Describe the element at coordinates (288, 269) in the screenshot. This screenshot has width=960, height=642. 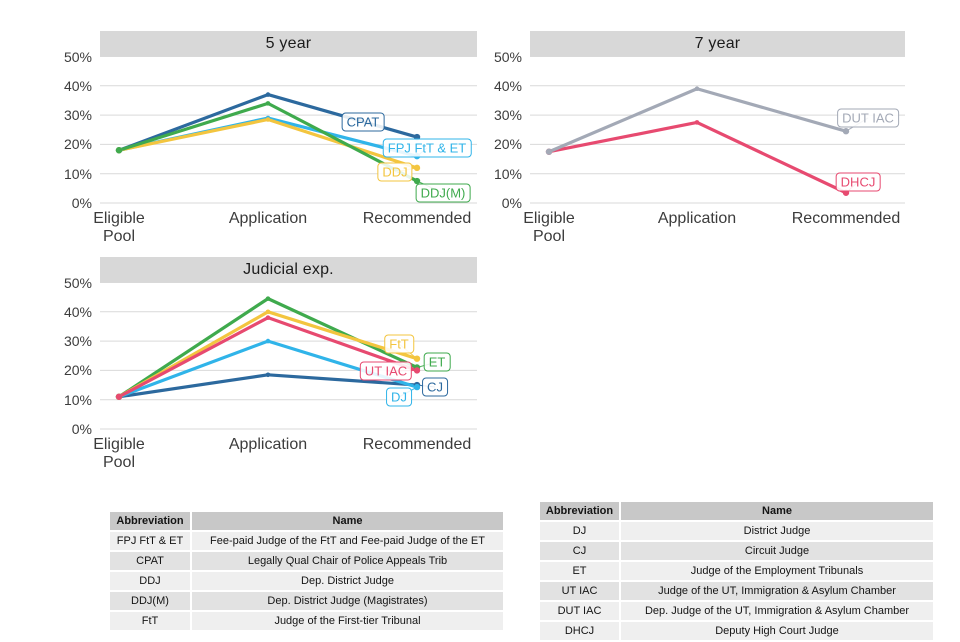
I see `panel-title: Judicial exp.` at that location.